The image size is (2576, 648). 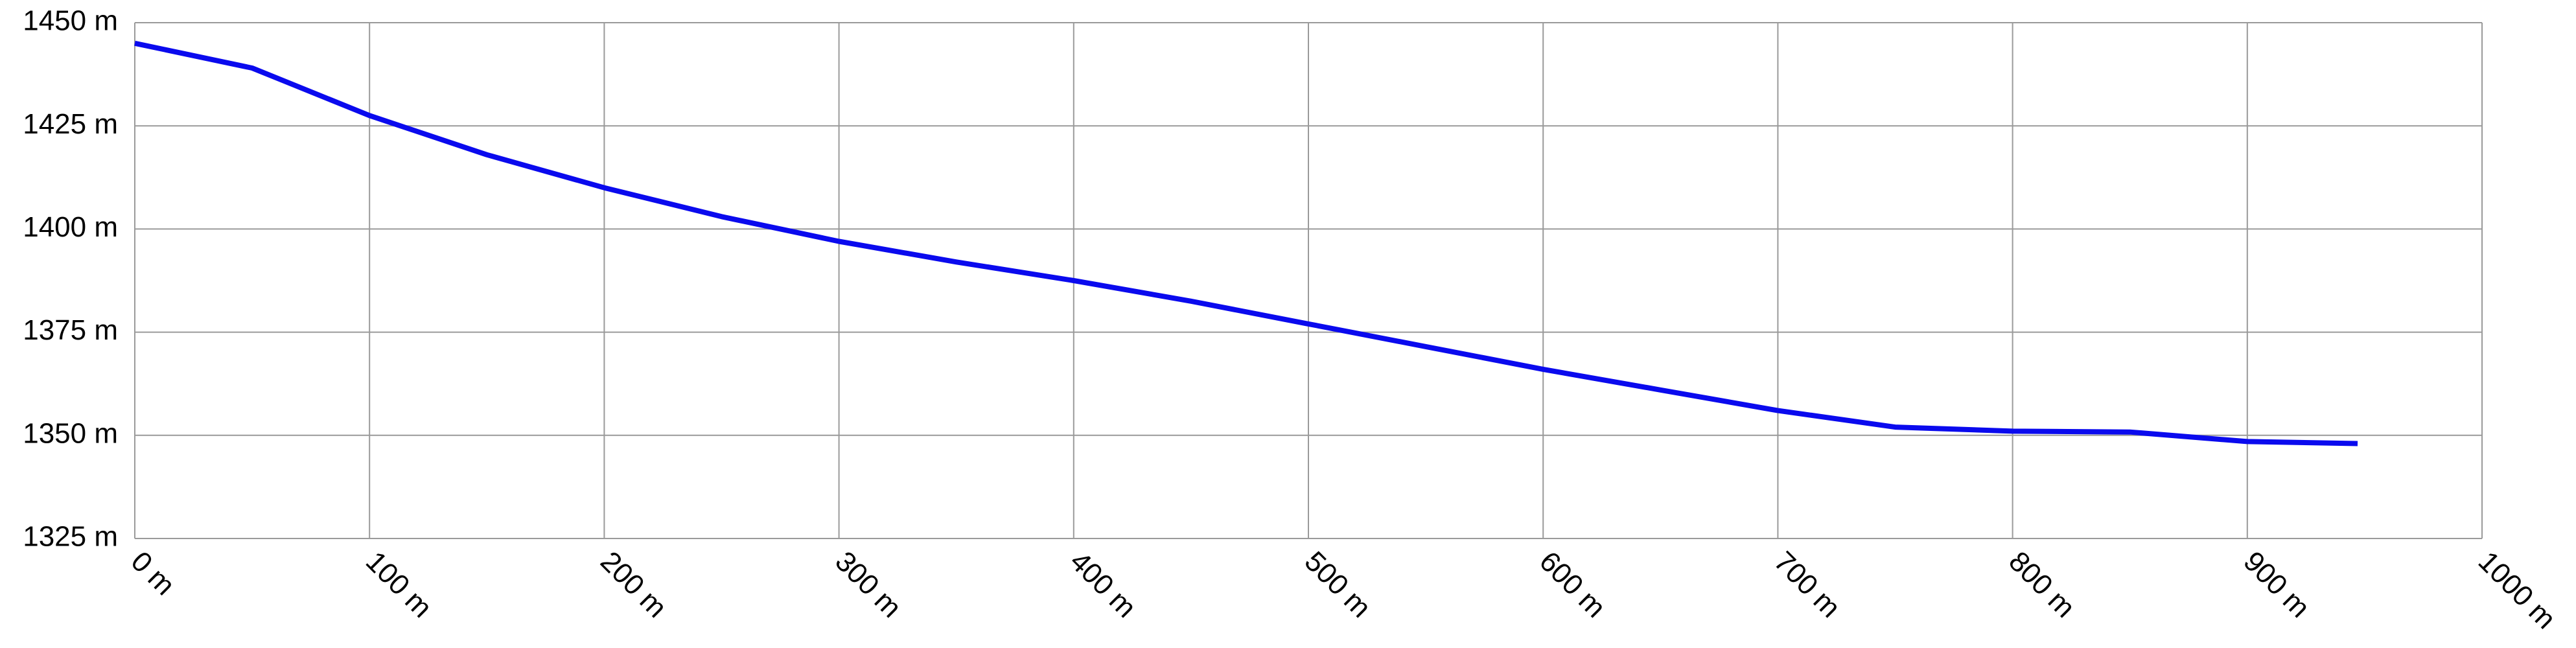 I want to click on y-tick-label: 1375 m, so click(x=70, y=330).